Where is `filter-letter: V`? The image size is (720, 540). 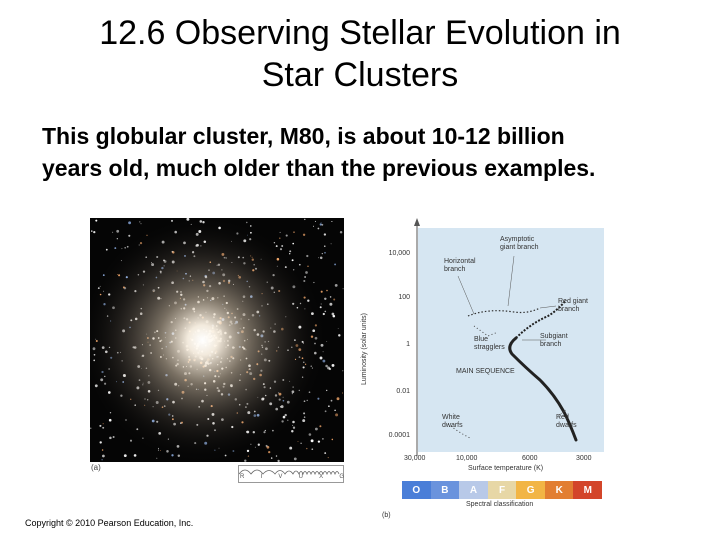
filter-letter: V is located at coordinates (280, 477).